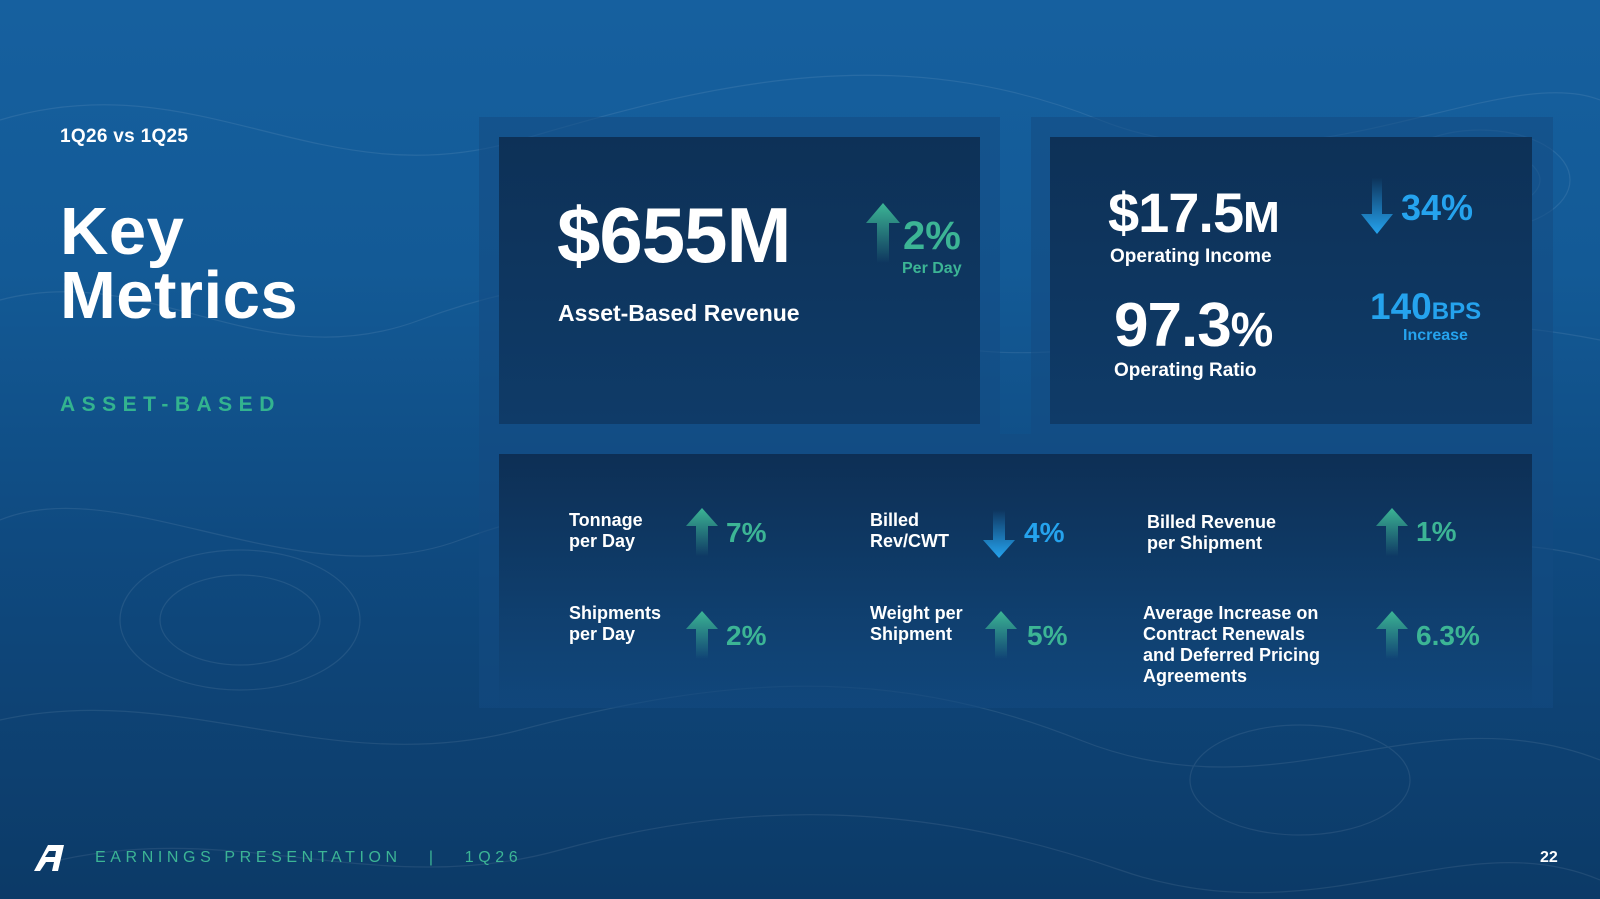 The width and height of the screenshot is (1600, 899). What do you see at coordinates (895, 520) in the screenshot?
I see `label-line: Billed` at bounding box center [895, 520].